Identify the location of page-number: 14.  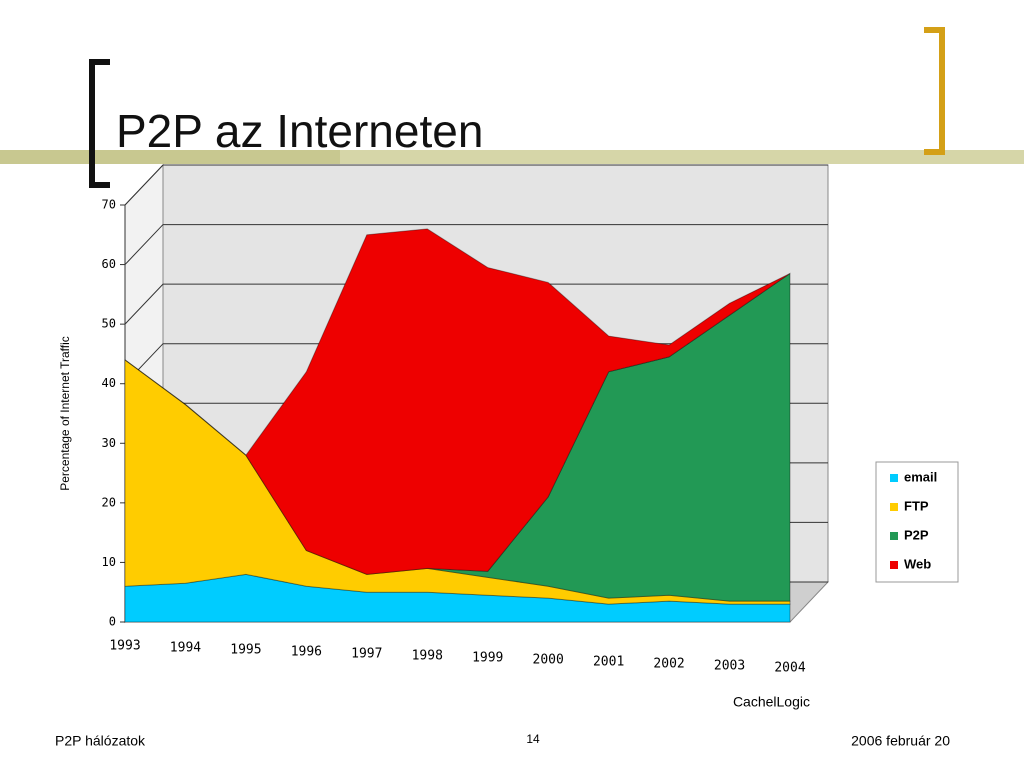
(533, 739).